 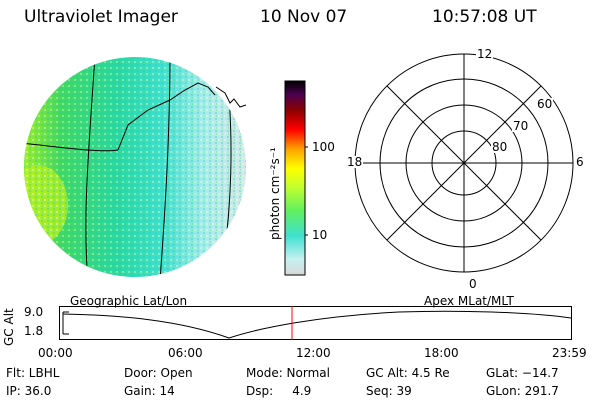 What do you see at coordinates (304, 17) in the screenshot?
I see `date-label: 10 Nov 07` at bounding box center [304, 17].